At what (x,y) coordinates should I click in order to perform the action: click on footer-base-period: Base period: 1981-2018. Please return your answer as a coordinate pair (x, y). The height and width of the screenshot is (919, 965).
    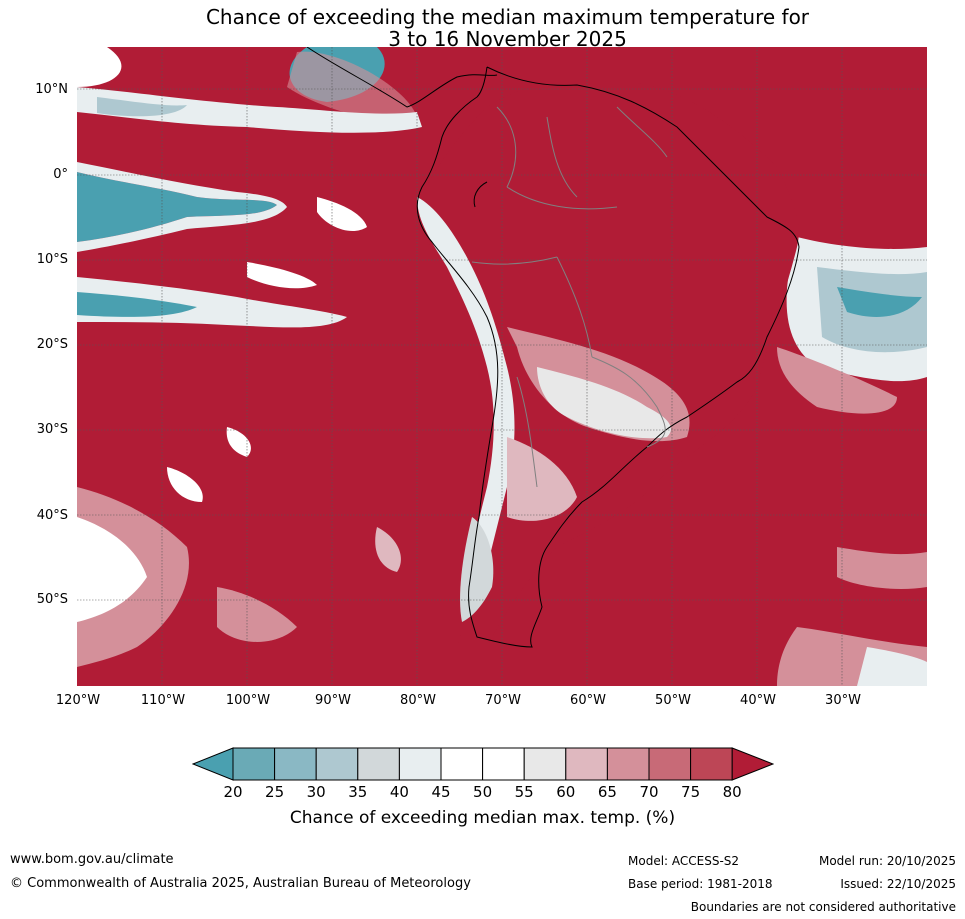
    Looking at the image, I should click on (700, 884).